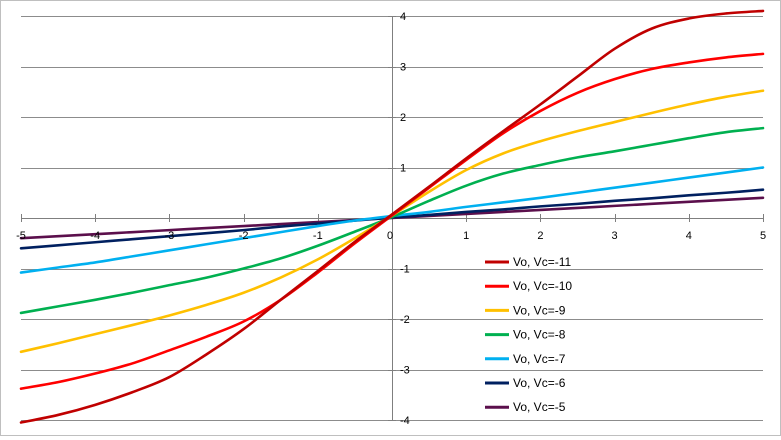 The width and height of the screenshot is (781, 440). What do you see at coordinates (405, 371) in the screenshot?
I see `y-tick-label: -3` at bounding box center [405, 371].